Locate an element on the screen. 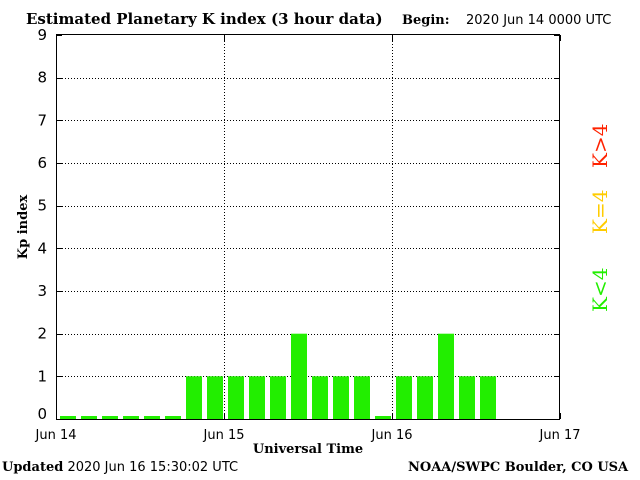 This screenshot has width=640, height=480. updated-label: Updated is located at coordinates (33, 467).